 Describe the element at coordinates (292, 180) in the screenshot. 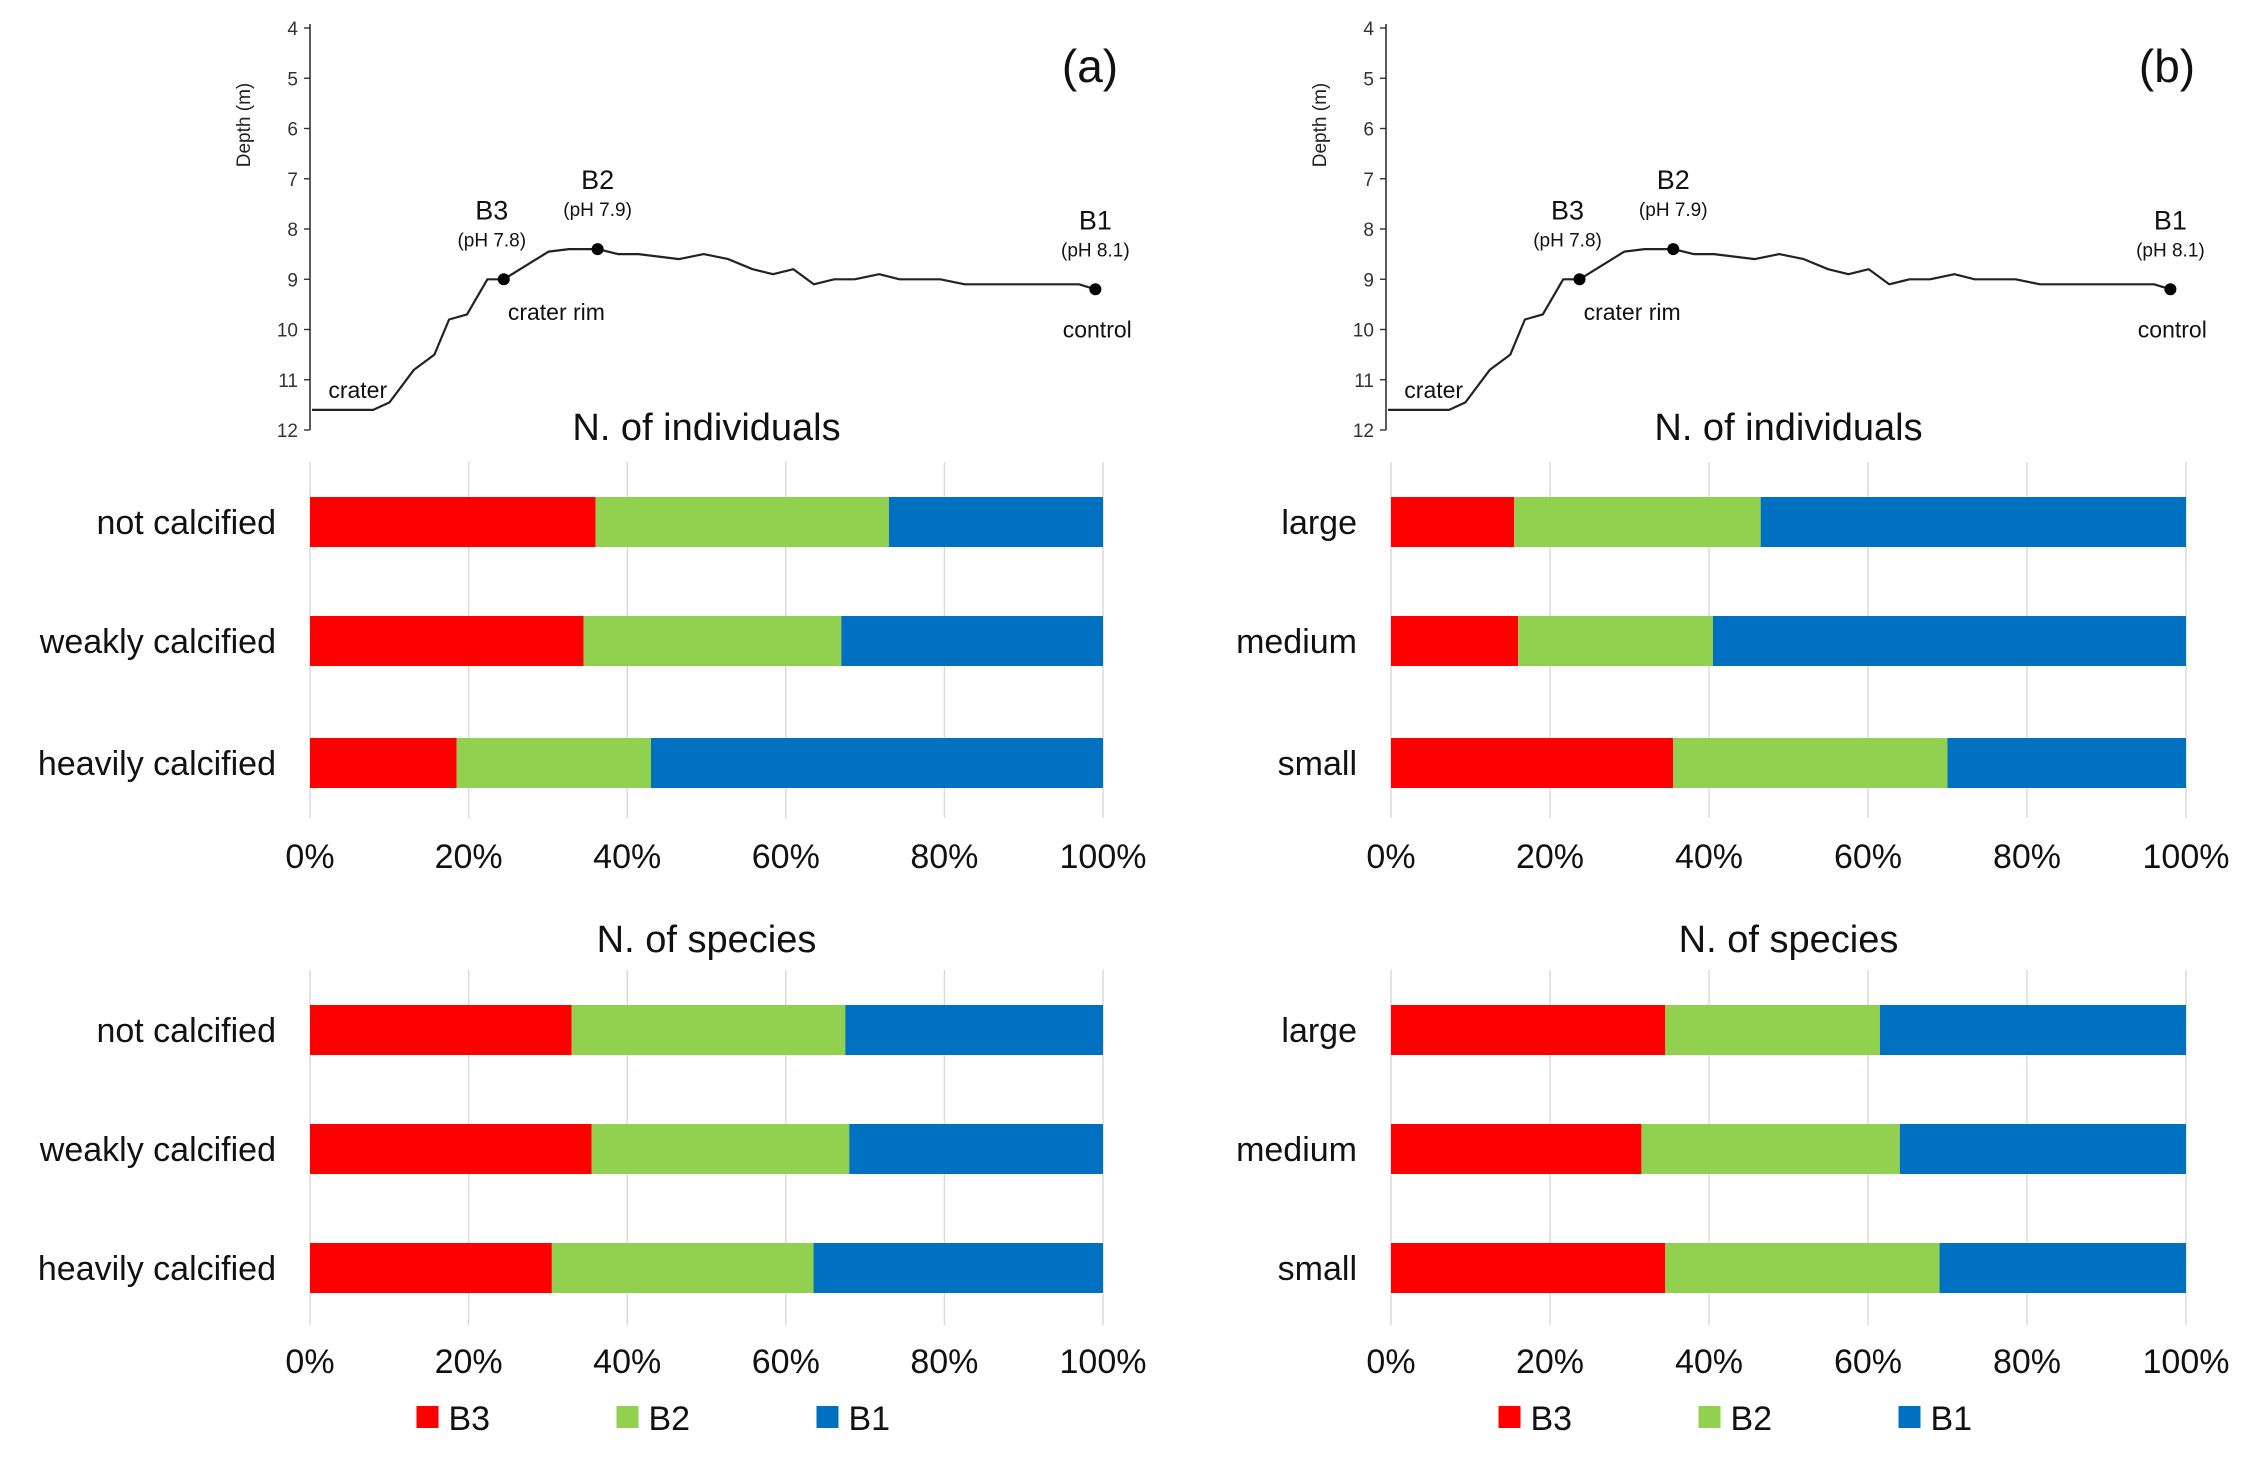

I see `depth-tick-label: 7` at that location.